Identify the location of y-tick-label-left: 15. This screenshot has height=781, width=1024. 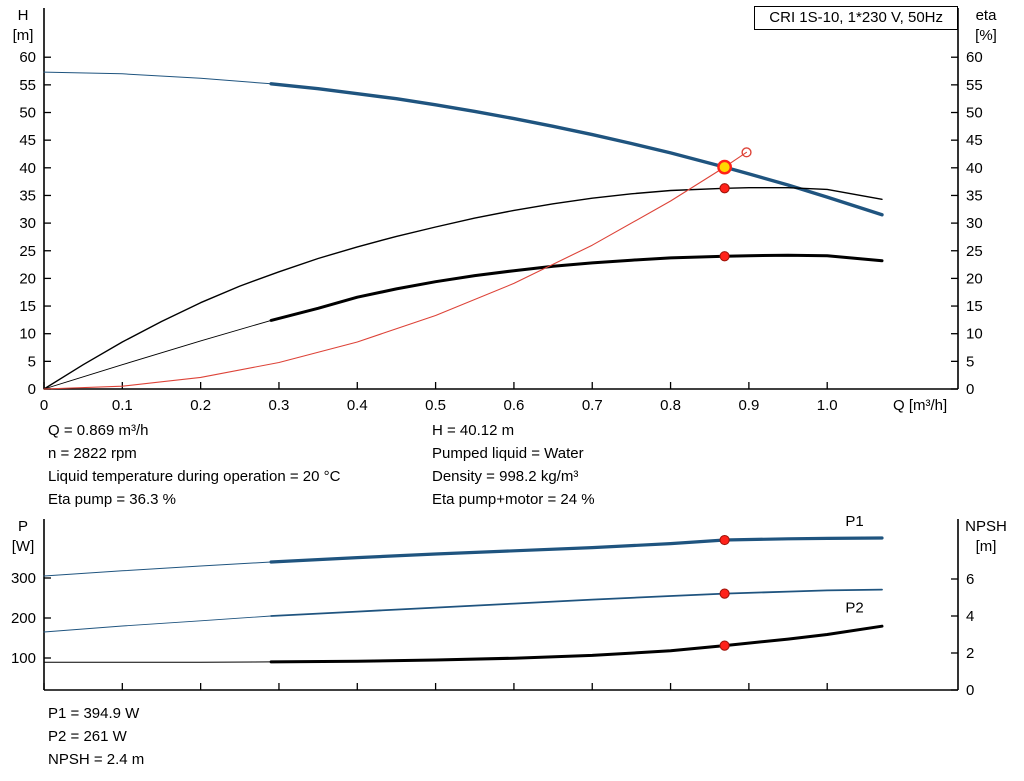
(27, 306).